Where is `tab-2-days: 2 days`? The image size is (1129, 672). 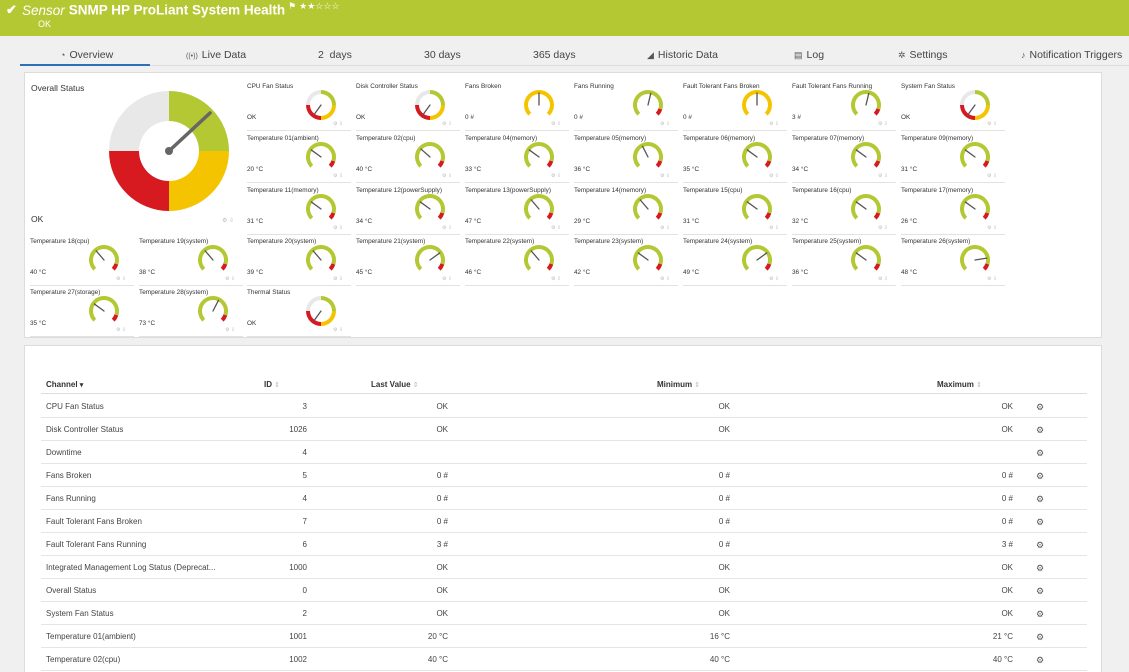
tab-2-days: 2 days is located at coordinates (335, 55).